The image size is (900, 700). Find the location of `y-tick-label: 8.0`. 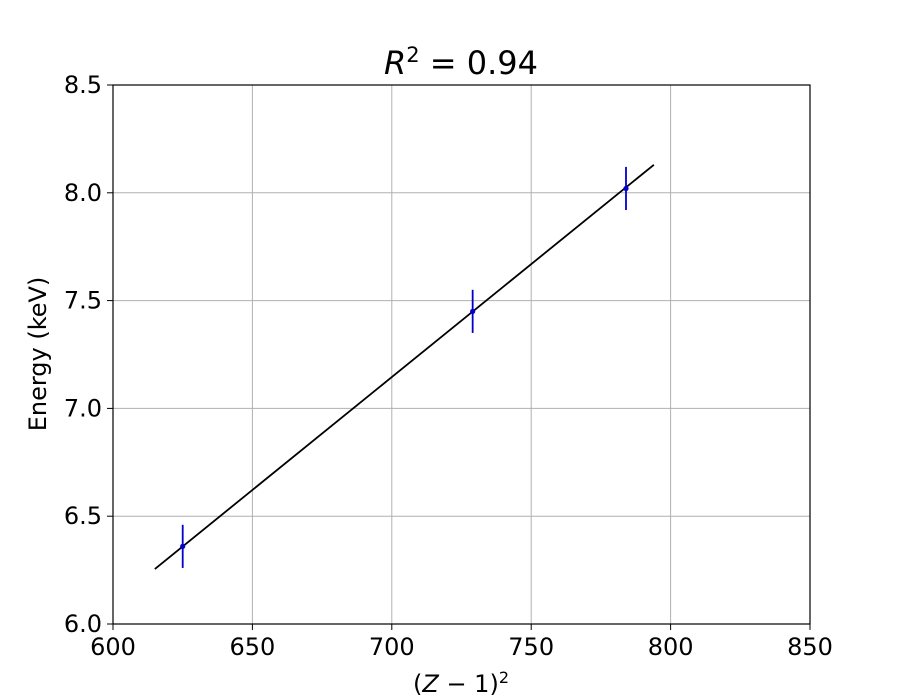

y-tick-label: 8.0 is located at coordinates (83, 193).